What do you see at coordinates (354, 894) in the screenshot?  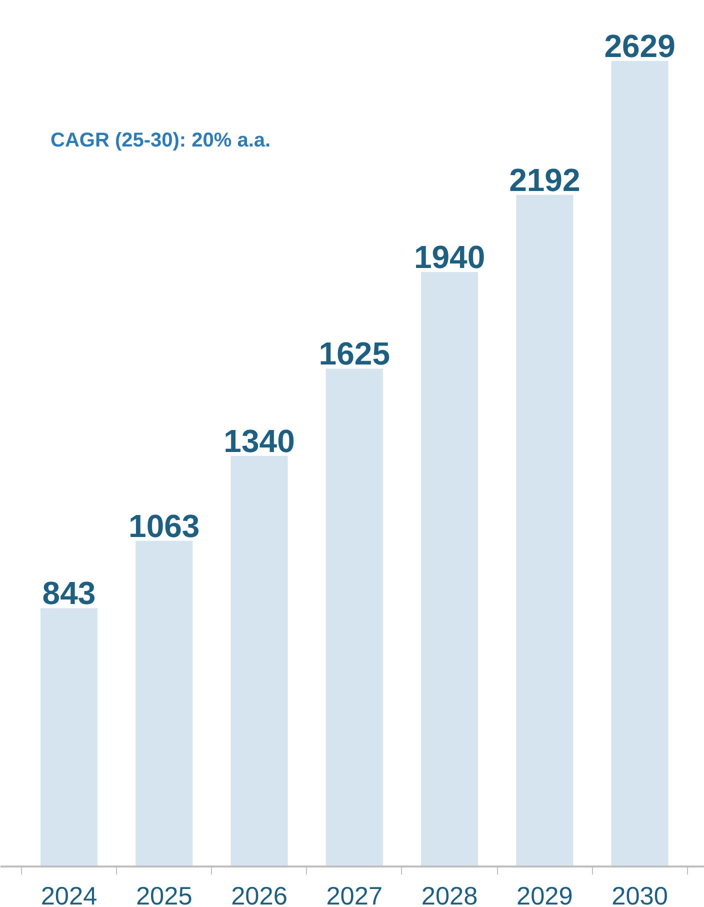 I see `x-tick-label: 2027` at bounding box center [354, 894].